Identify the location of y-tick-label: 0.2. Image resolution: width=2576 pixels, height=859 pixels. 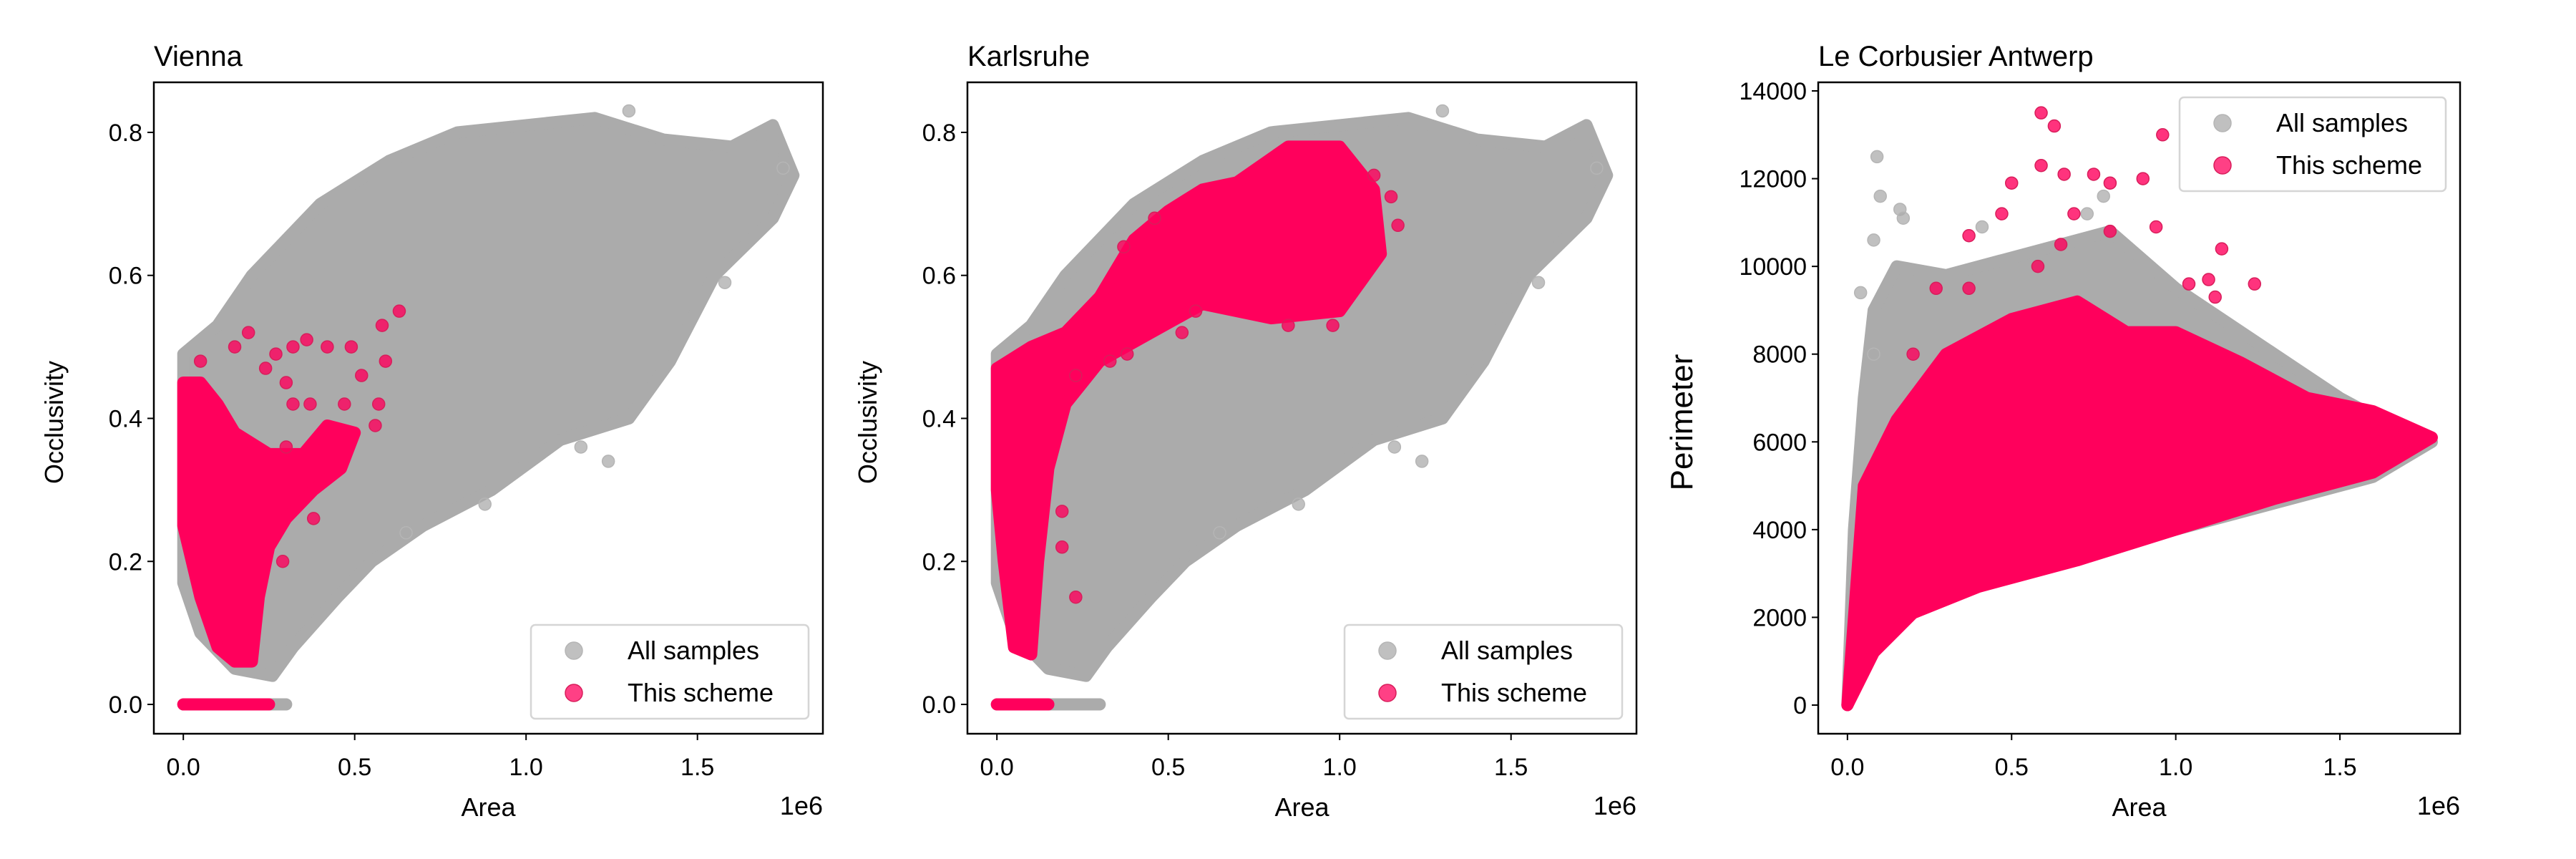
(939, 562).